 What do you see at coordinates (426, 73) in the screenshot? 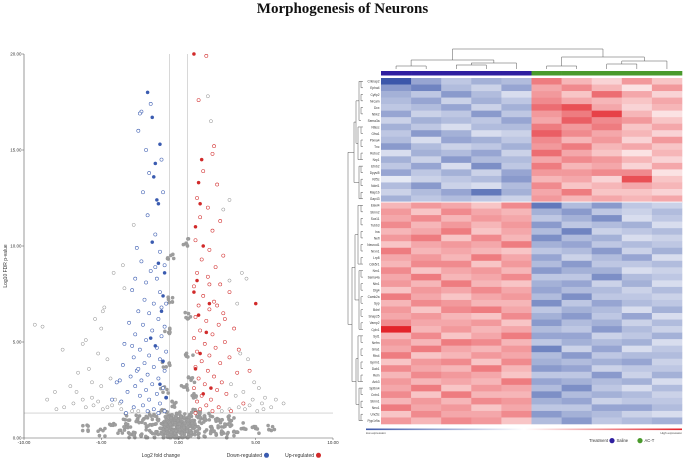
I see `group-bar-segment` at bounding box center [426, 73].